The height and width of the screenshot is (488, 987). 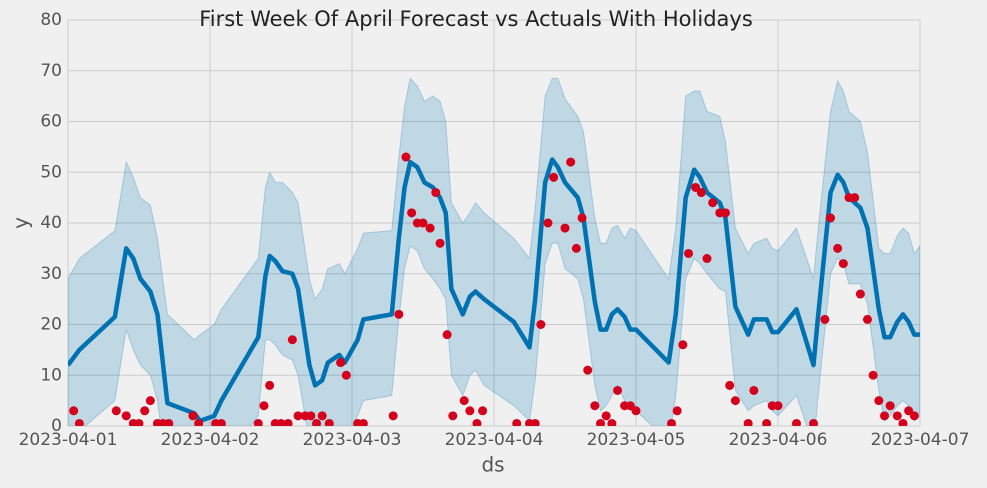 I want to click on x-tick-label: 2023-04-03, so click(x=352, y=440).